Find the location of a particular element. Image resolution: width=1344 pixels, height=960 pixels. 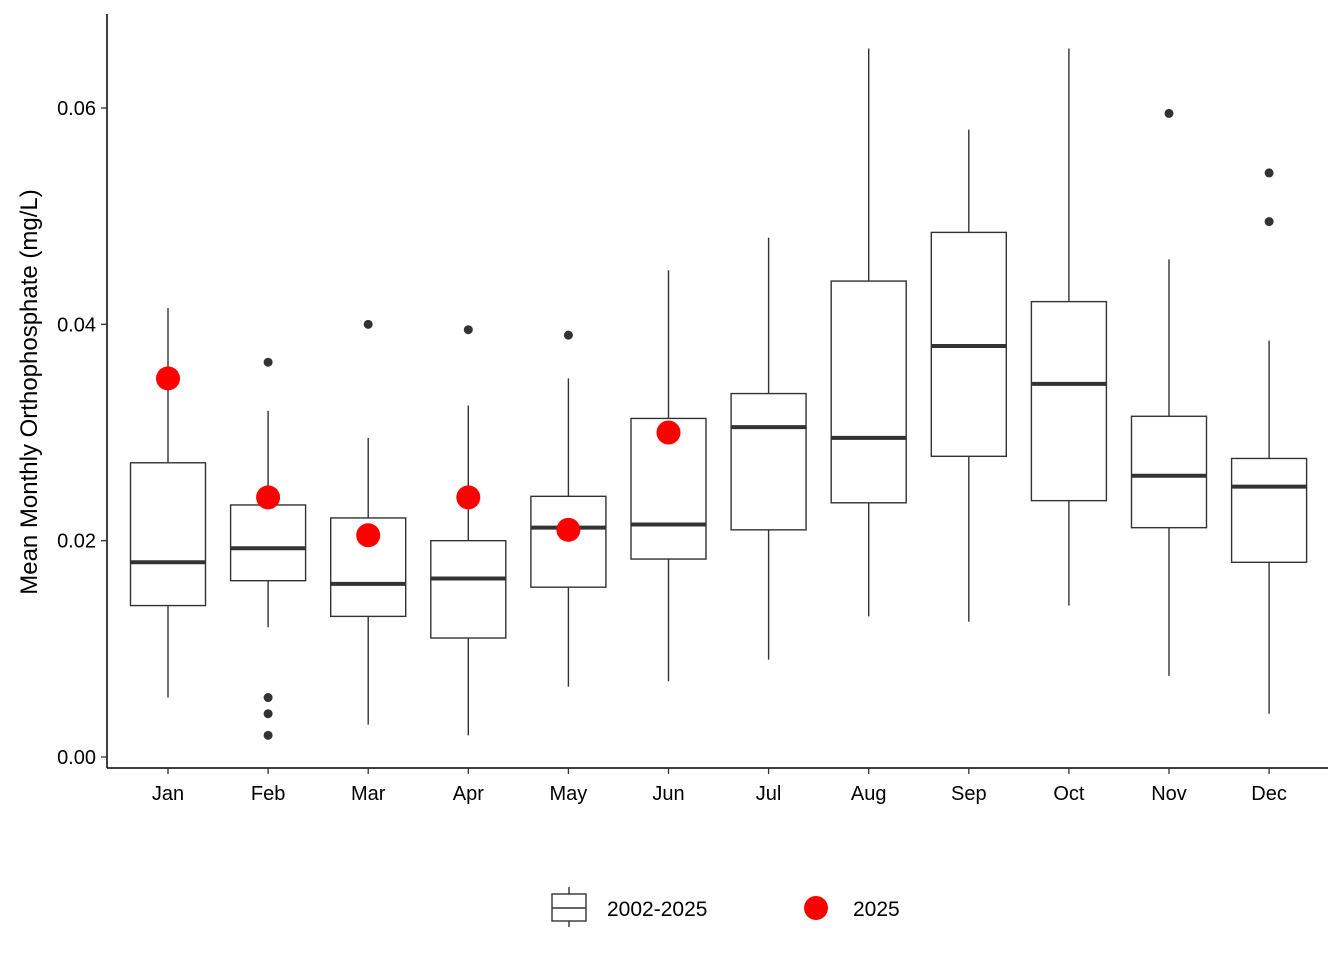

box-feb is located at coordinates (268, 548).